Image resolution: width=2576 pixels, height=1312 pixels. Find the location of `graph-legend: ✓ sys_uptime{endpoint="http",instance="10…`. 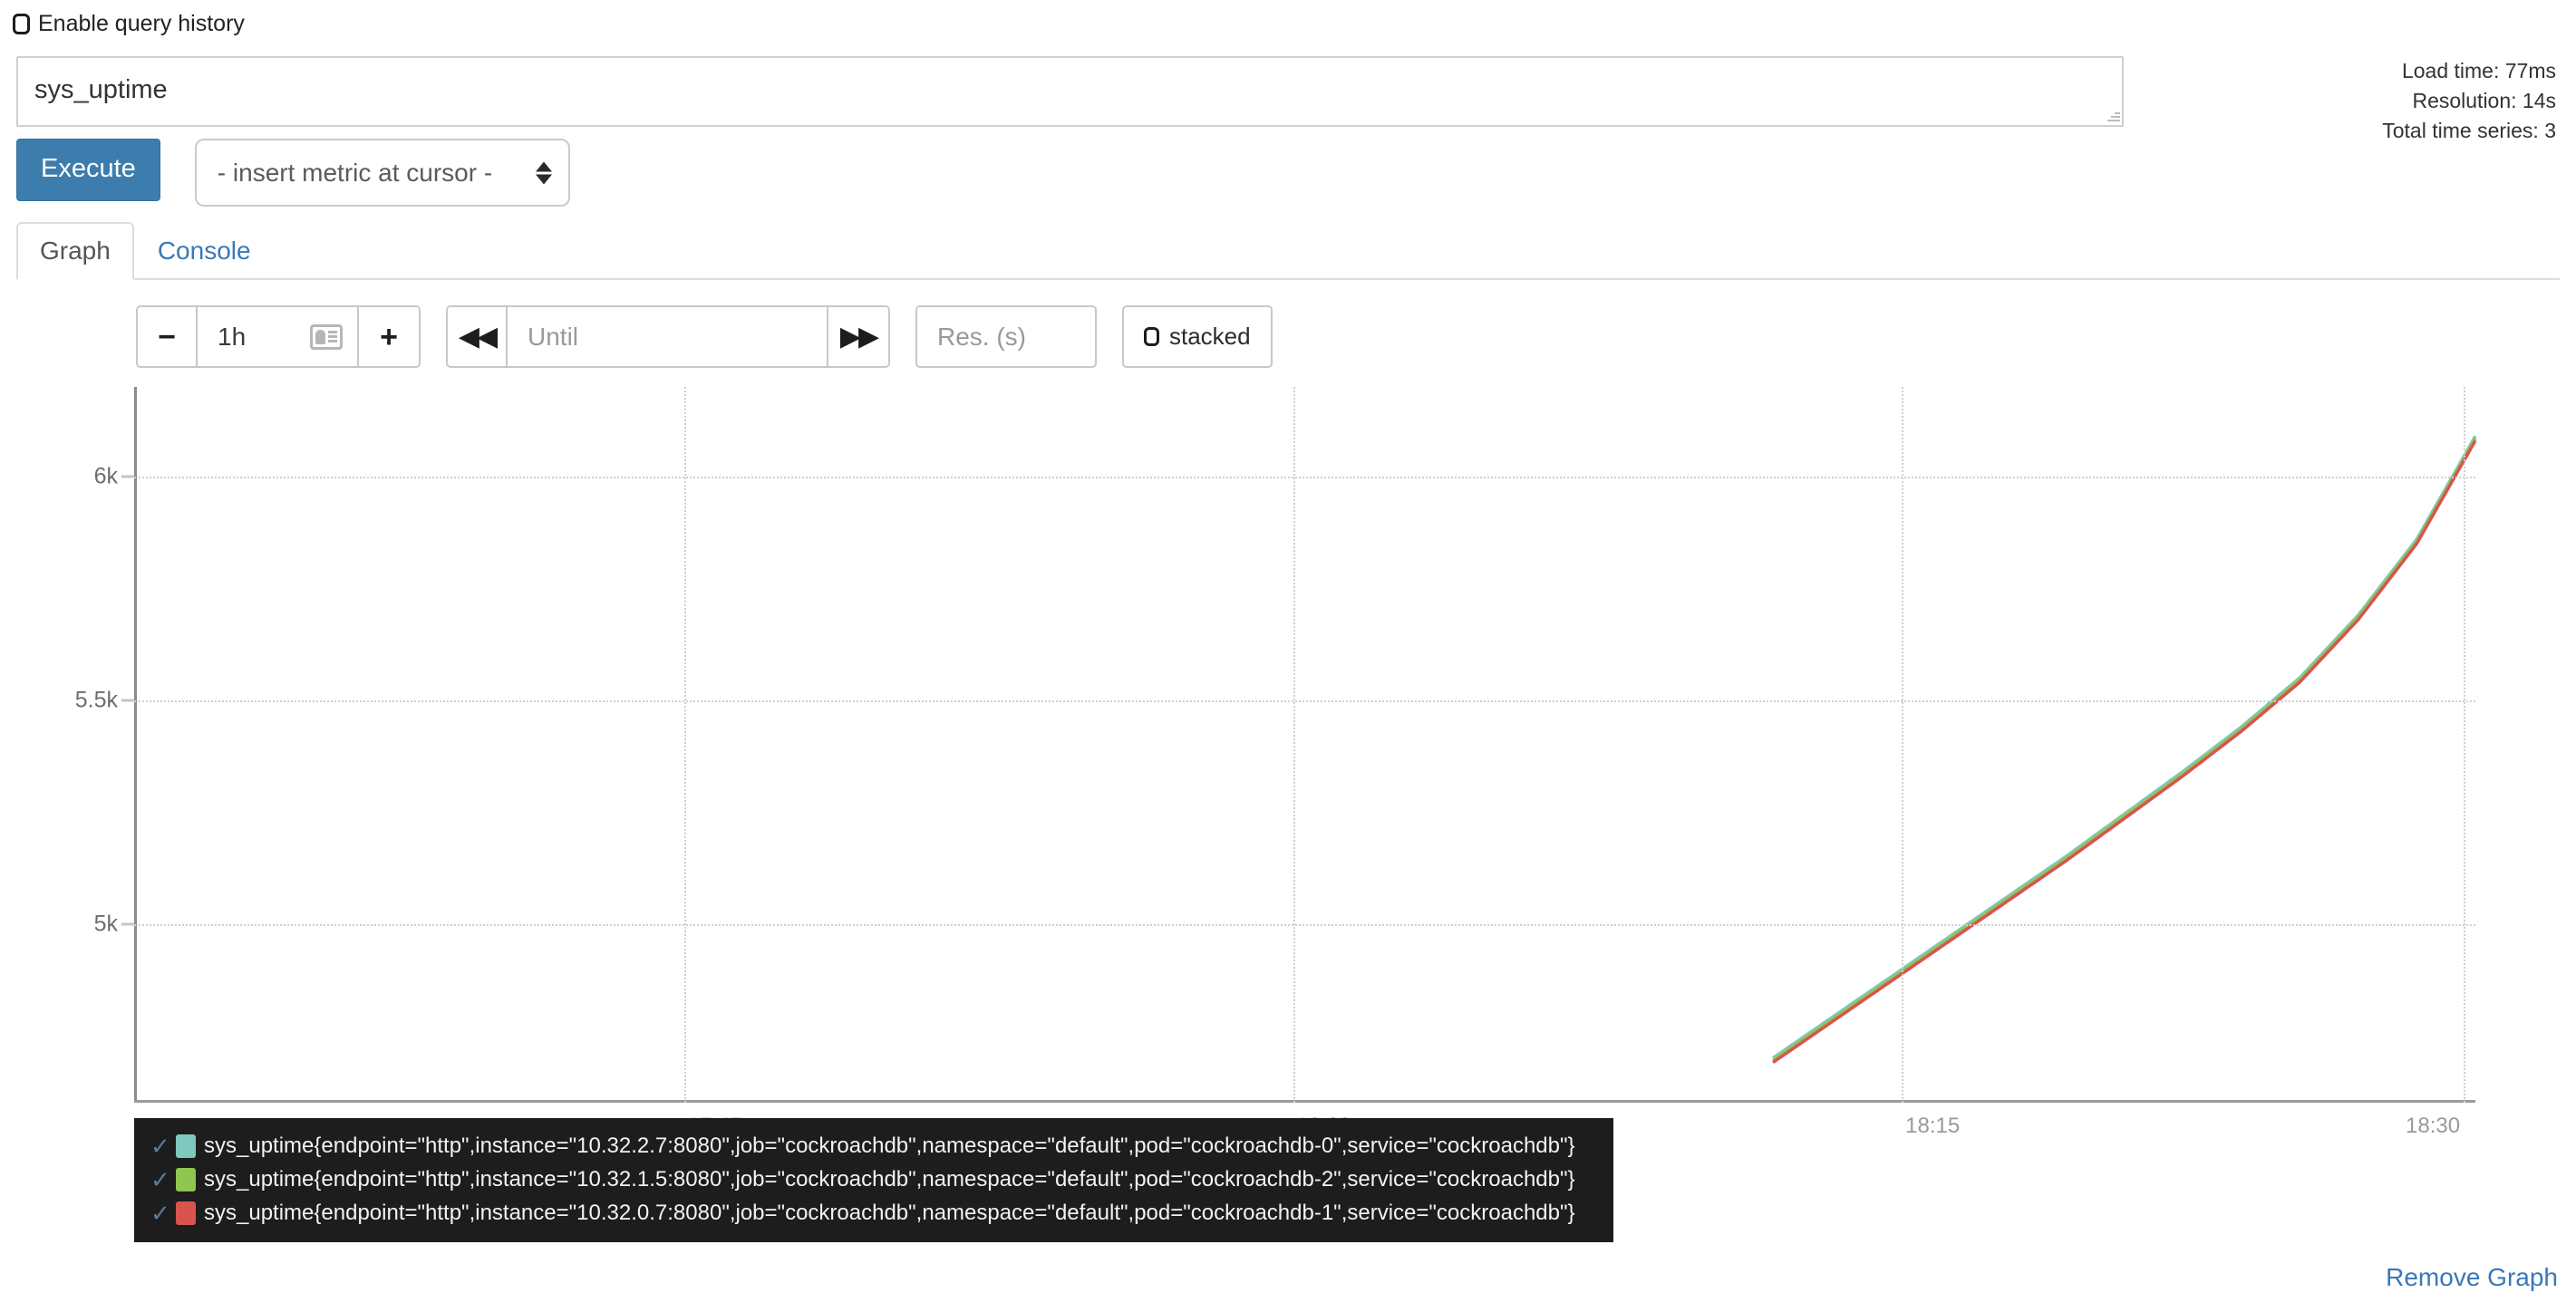

graph-legend: ✓ sys_uptime{endpoint="http",instance="10… is located at coordinates (873, 1180).